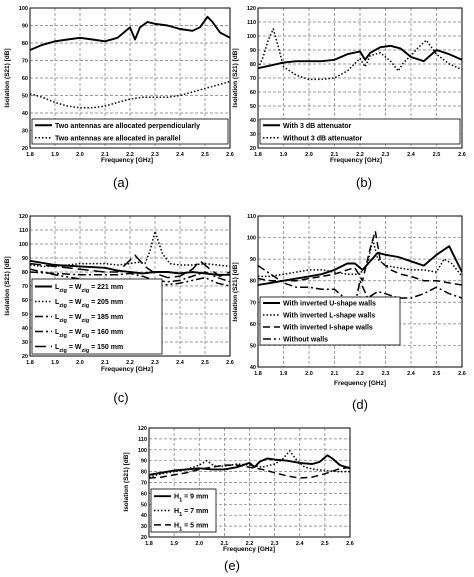 The image size is (474, 577). I want to click on legend-entry: Lzig = Wzig = 205 mm, so click(89, 304).